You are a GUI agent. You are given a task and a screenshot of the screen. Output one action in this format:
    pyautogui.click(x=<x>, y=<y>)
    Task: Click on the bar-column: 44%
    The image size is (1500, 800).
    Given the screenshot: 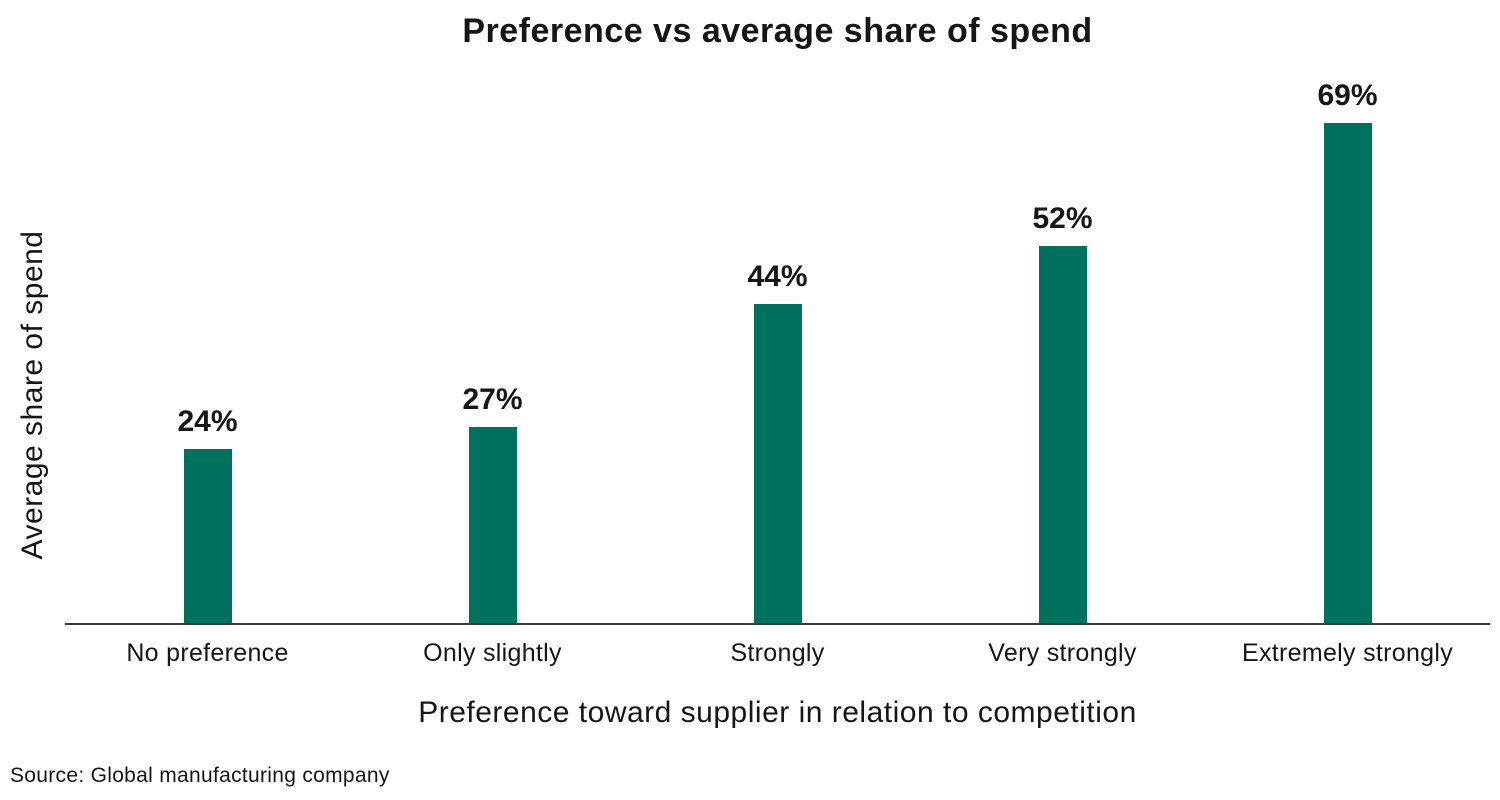 What is the action you would take?
    pyautogui.click(x=777, y=373)
    